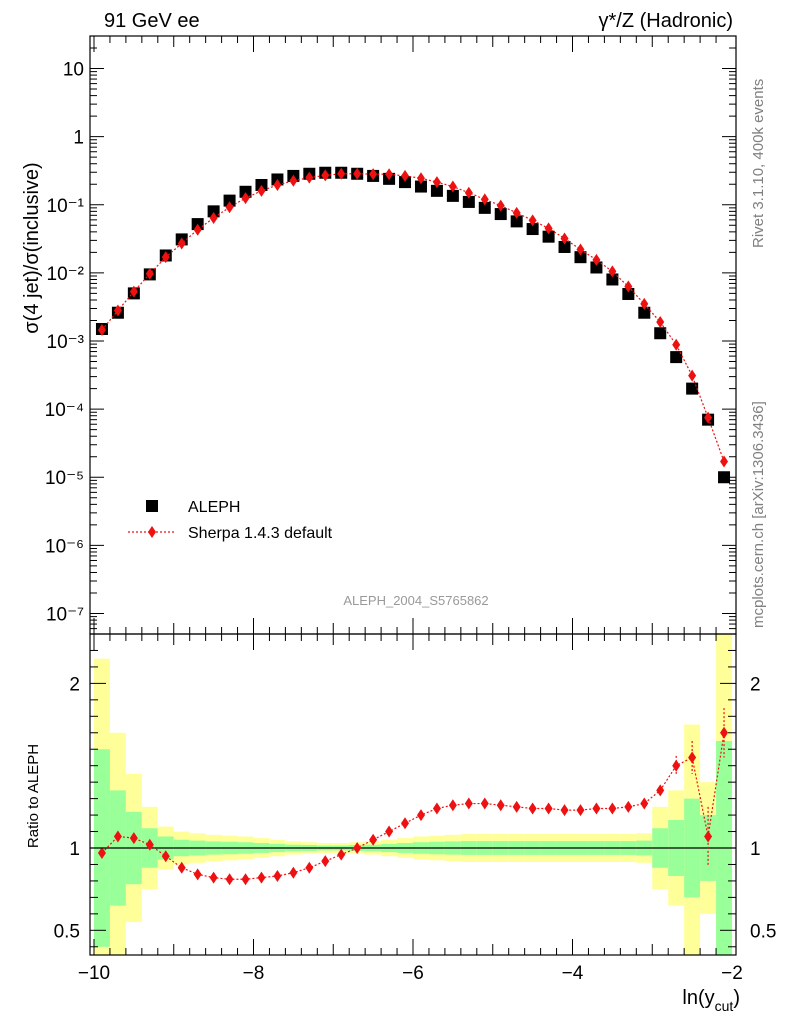 The width and height of the screenshot is (786, 1024). What do you see at coordinates (64, 546) in the screenshot?
I see `upper-y-tick-label: 10⁻⁶` at bounding box center [64, 546].